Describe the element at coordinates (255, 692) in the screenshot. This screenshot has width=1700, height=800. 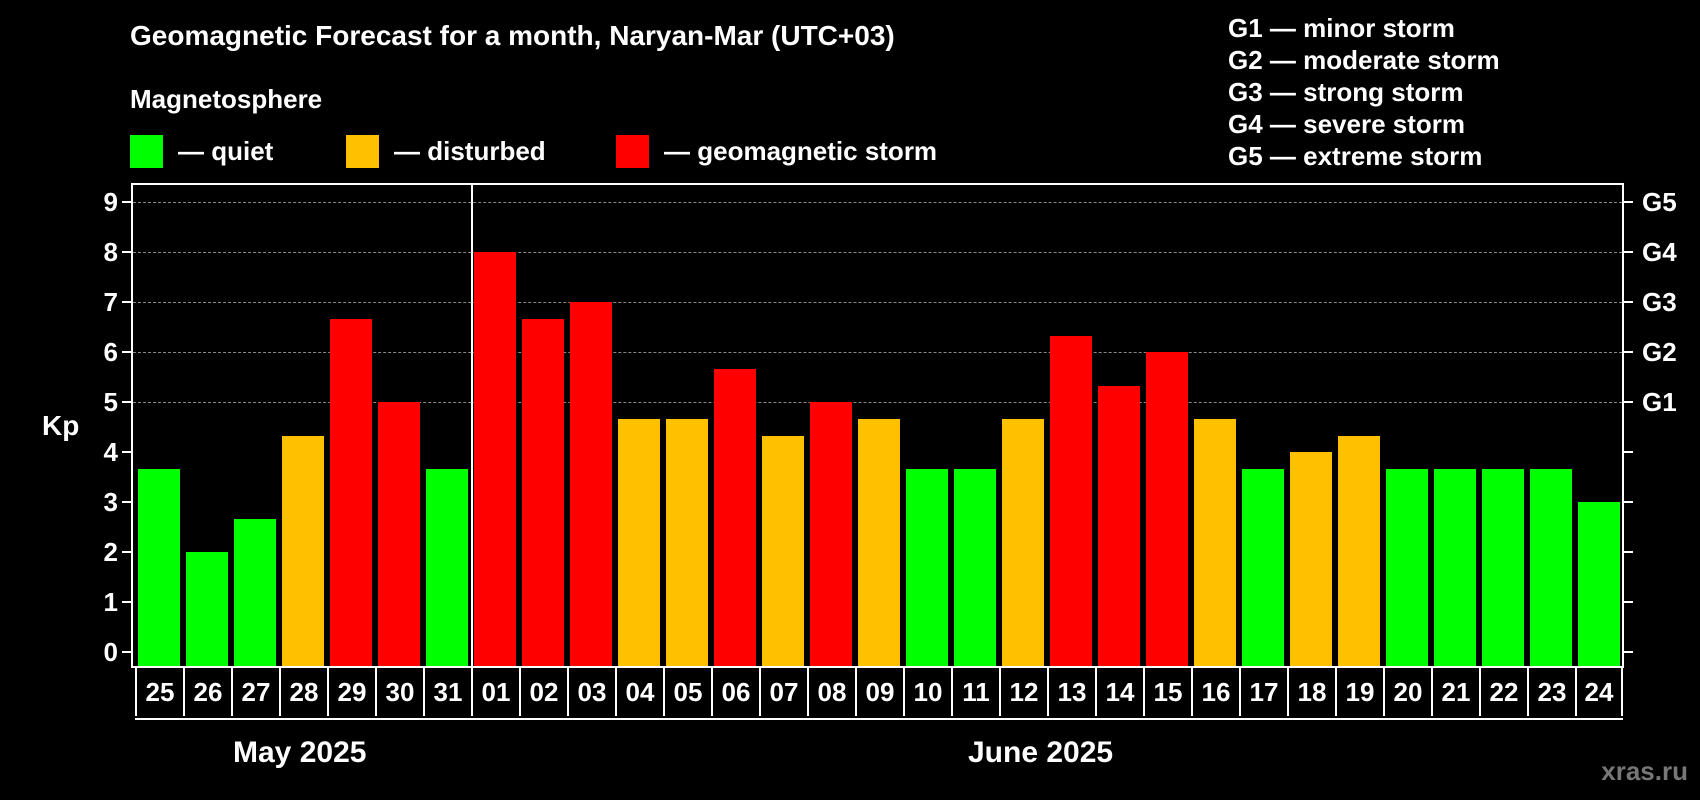
I see `date-label: 27` at that location.